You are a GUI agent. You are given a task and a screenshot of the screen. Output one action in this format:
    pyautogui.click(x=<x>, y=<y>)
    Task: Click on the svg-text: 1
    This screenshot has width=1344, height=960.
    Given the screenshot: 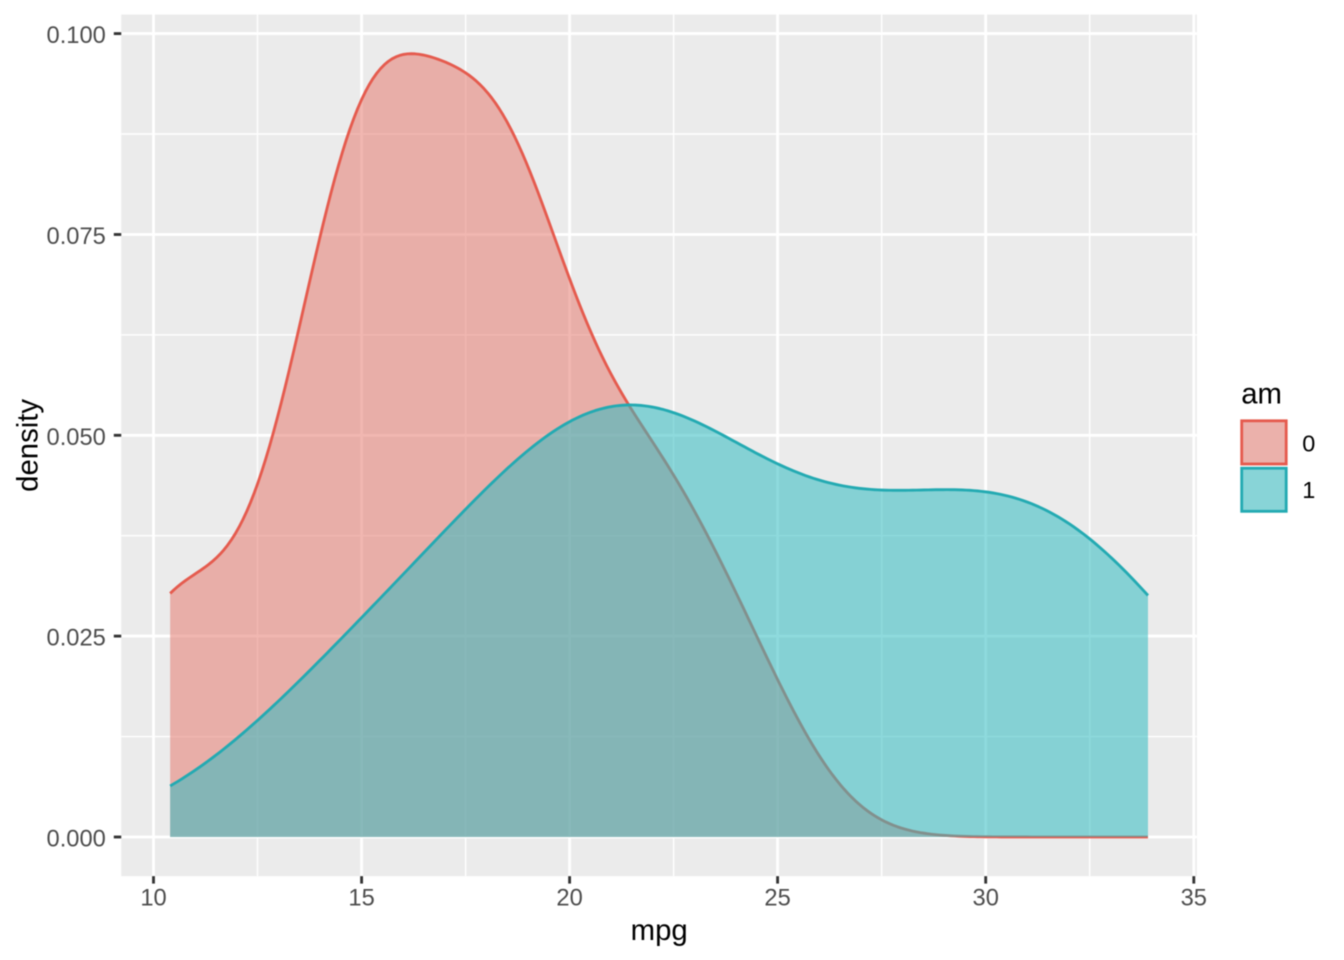 What is the action you would take?
    pyautogui.click(x=1308, y=490)
    